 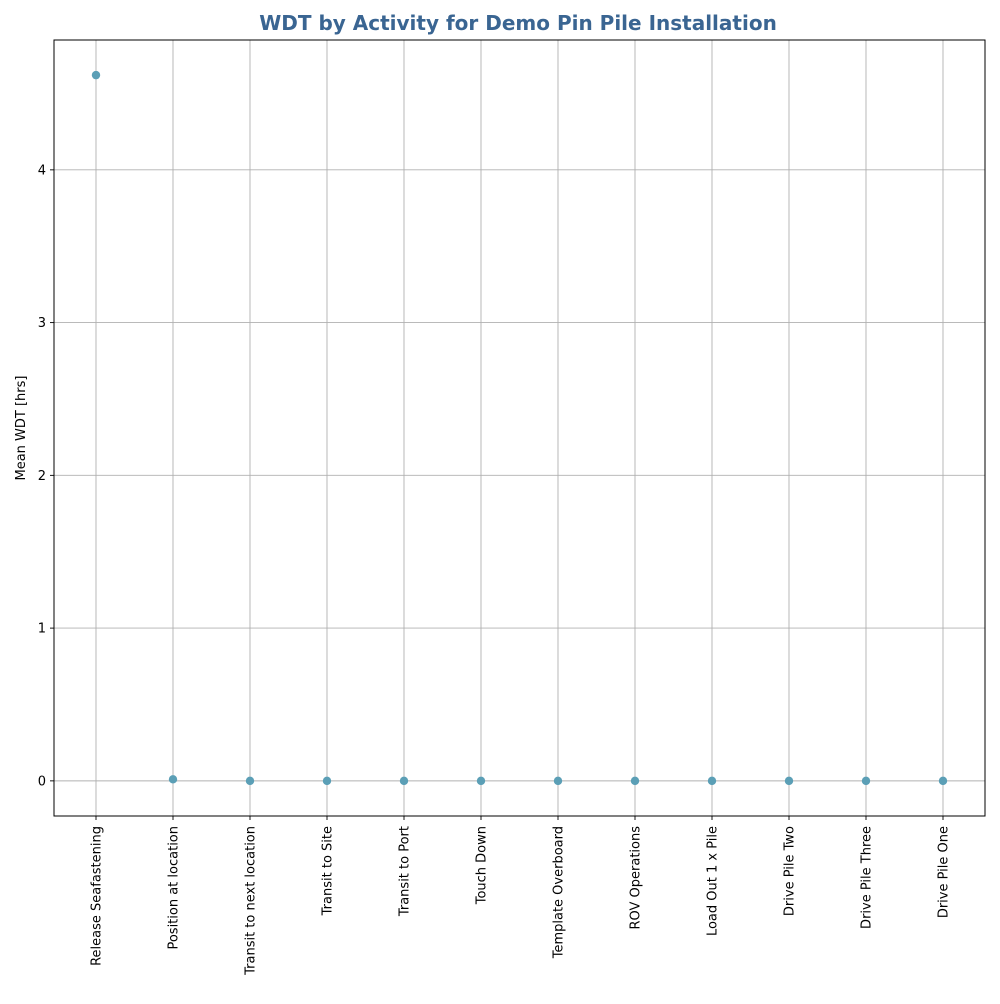 What do you see at coordinates (944, 872) in the screenshot?
I see `x-tick-label: Drive Pile One` at bounding box center [944, 872].